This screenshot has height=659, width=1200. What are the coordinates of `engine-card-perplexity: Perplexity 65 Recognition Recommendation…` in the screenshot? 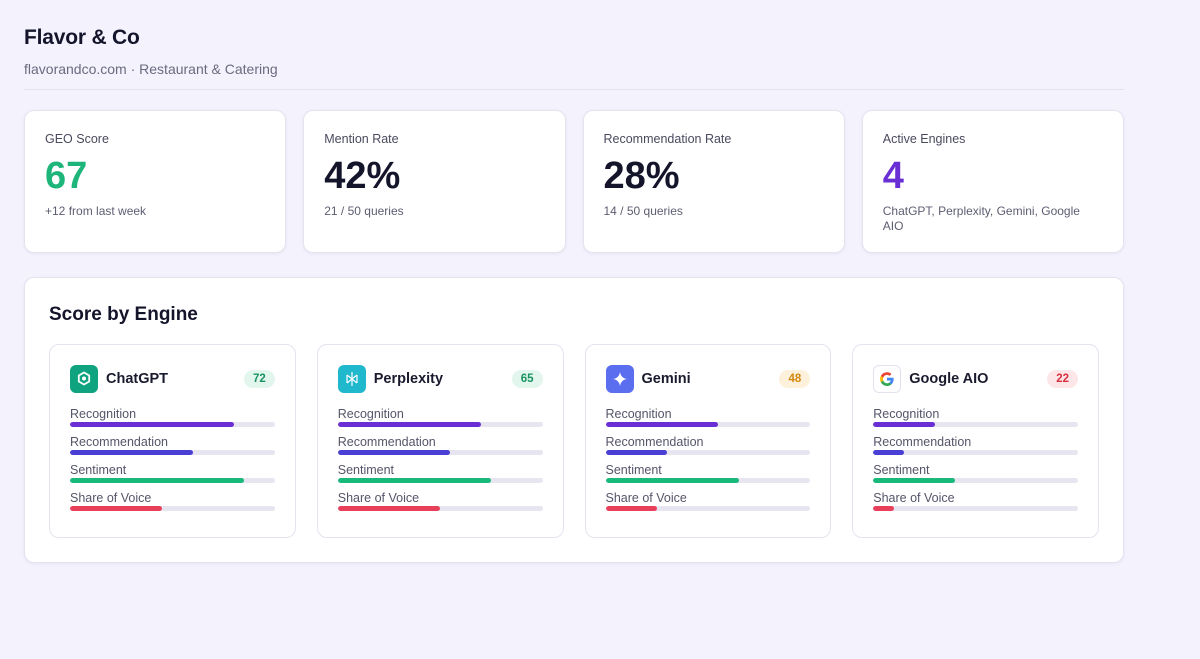 It's located at (440, 441).